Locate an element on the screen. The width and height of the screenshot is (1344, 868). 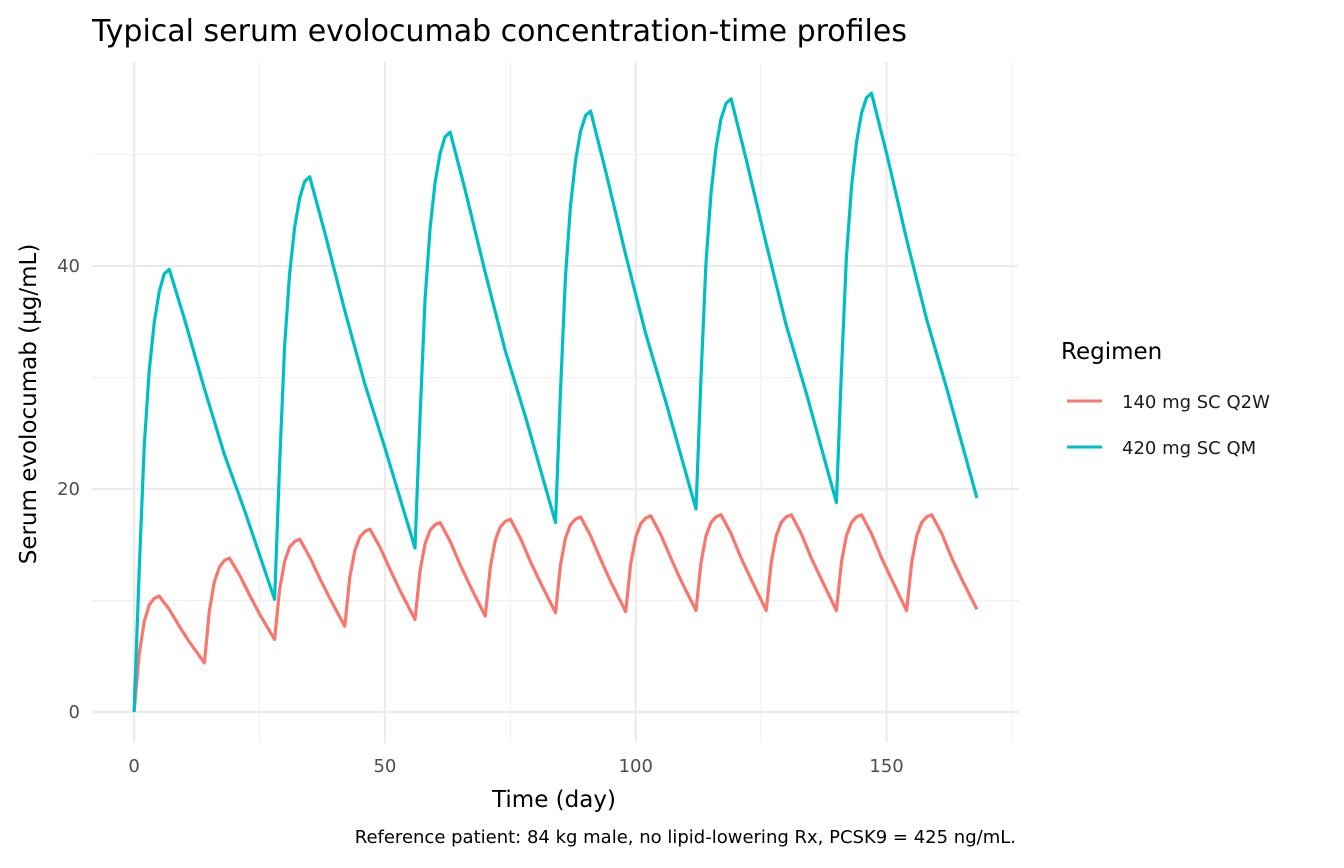
legend-label-140mg: 140 mg SC Q2W is located at coordinates (1196, 402).